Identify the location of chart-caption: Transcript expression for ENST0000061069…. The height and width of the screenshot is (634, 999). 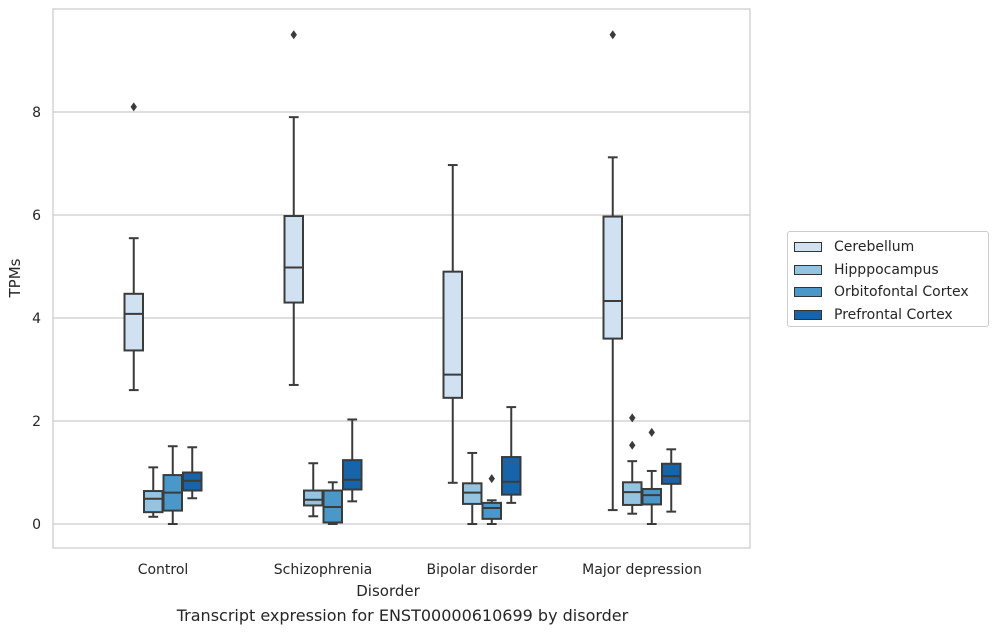
(402, 615).